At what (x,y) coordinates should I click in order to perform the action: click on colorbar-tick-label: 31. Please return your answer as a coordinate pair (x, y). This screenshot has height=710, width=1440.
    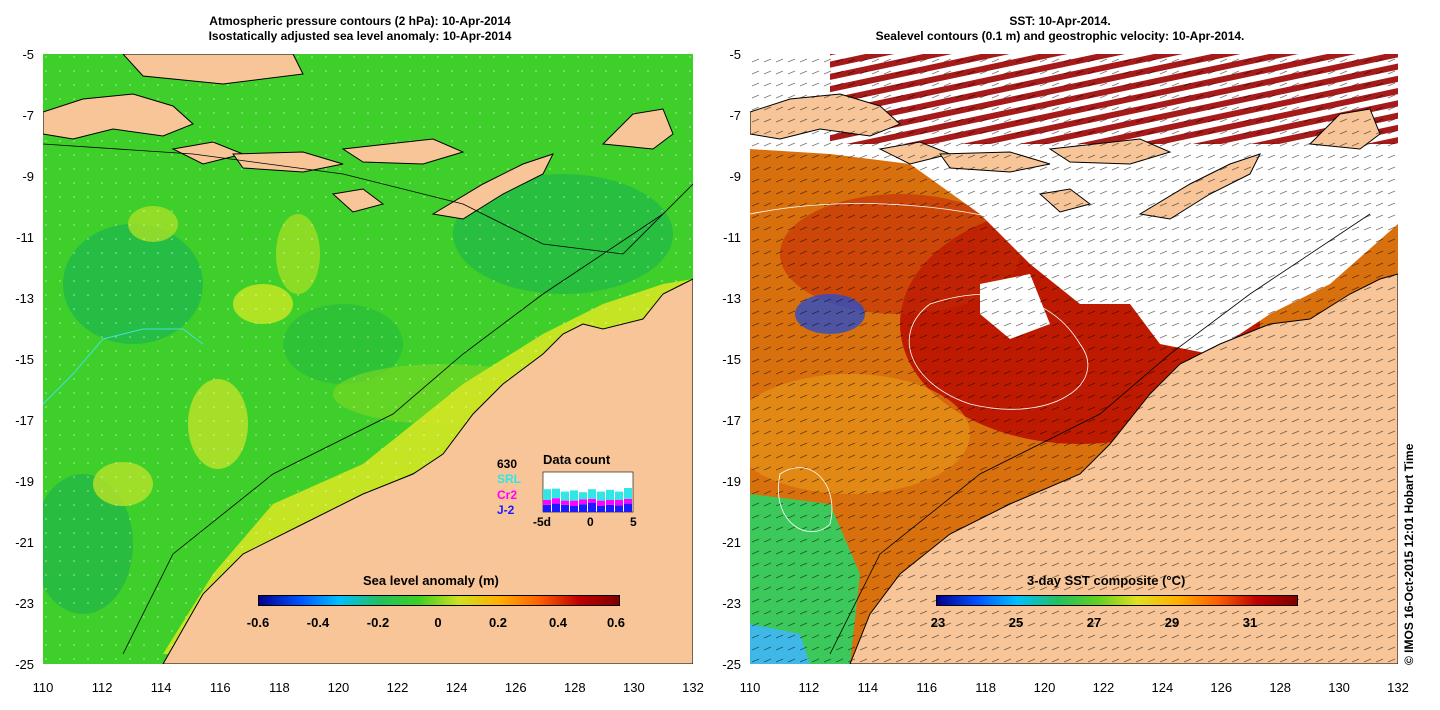
    Looking at the image, I should click on (1250, 622).